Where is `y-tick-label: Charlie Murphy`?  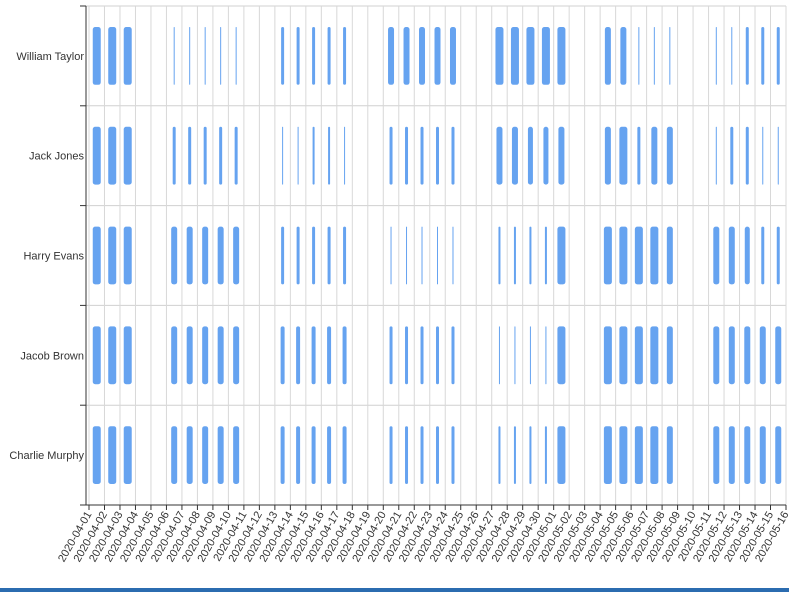
y-tick-label: Charlie Murphy is located at coordinates (46, 456).